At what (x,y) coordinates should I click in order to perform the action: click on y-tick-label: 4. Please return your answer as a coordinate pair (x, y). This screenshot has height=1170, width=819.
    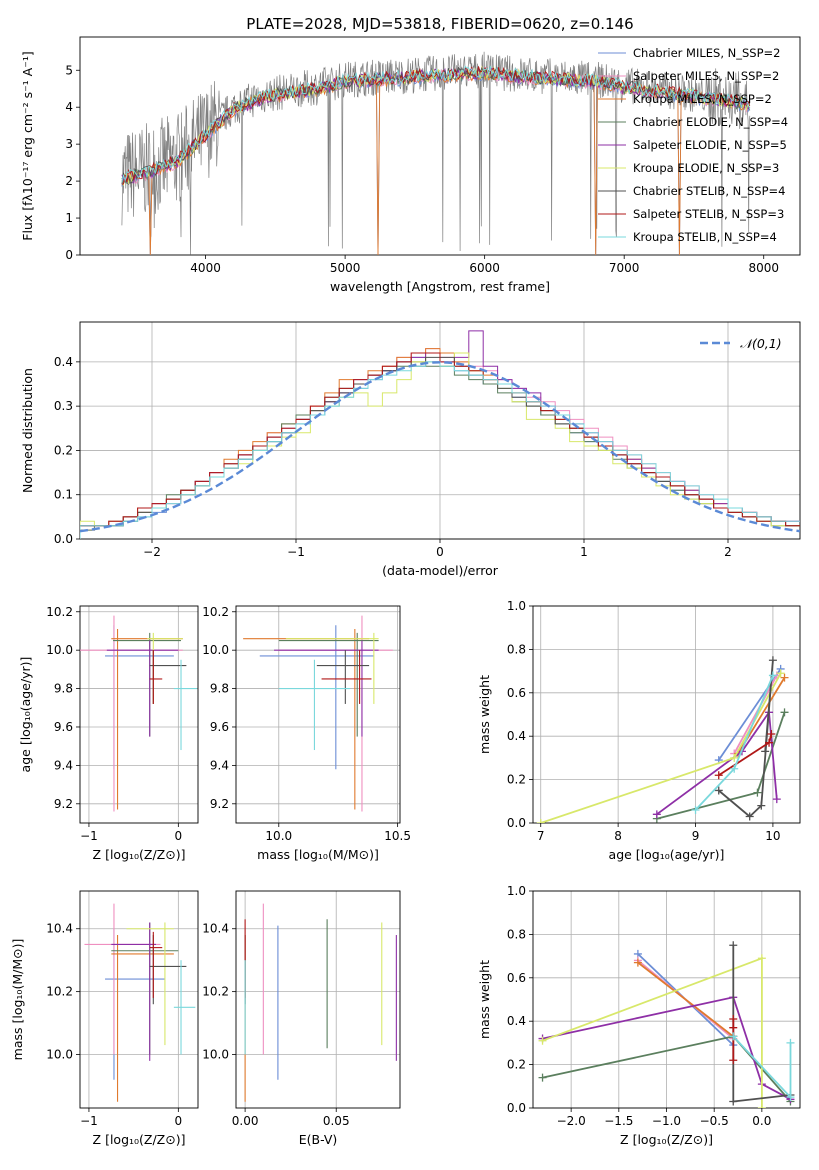
    Looking at the image, I should click on (69, 107).